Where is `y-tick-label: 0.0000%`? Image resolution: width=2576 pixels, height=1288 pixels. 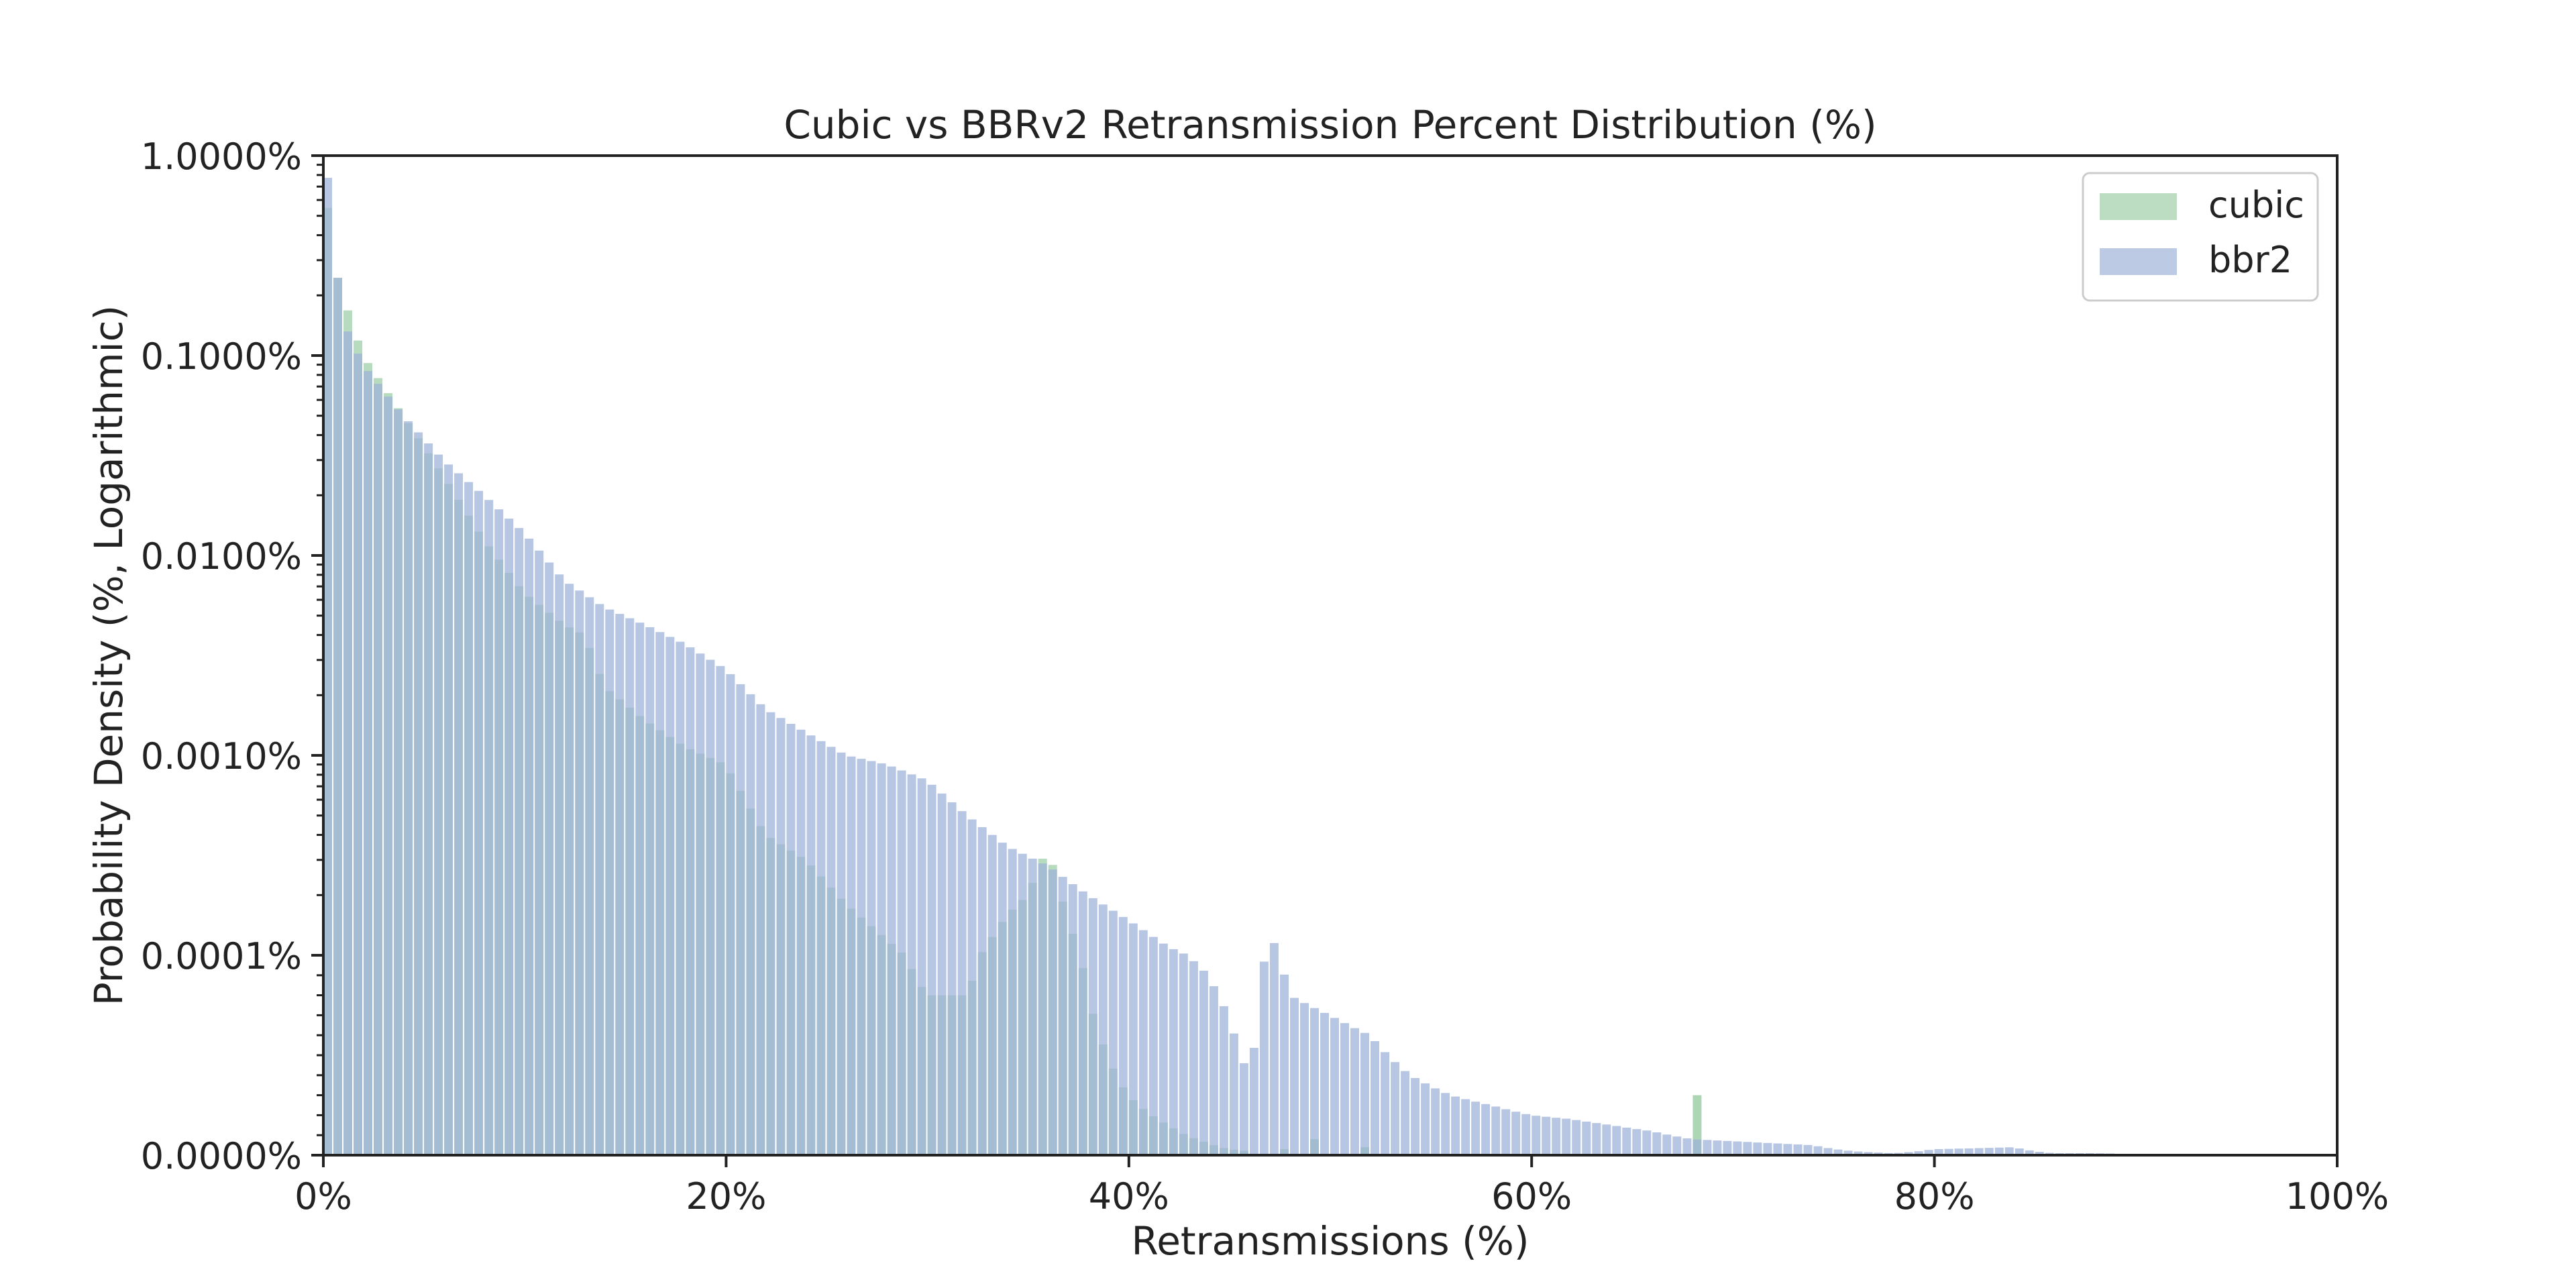
y-tick-label: 0.0000% is located at coordinates (221, 1156).